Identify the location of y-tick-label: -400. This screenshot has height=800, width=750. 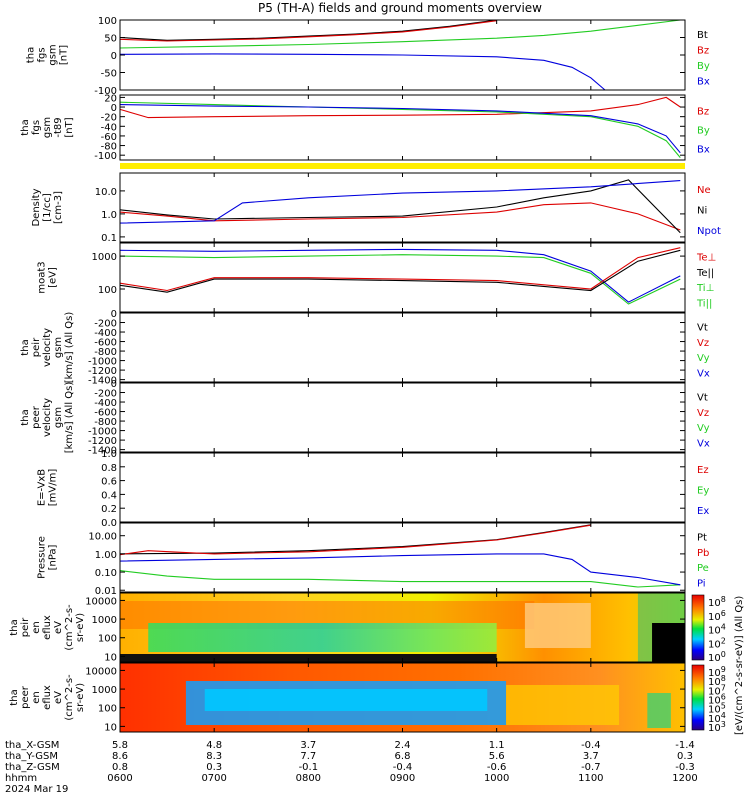
(105, 333).